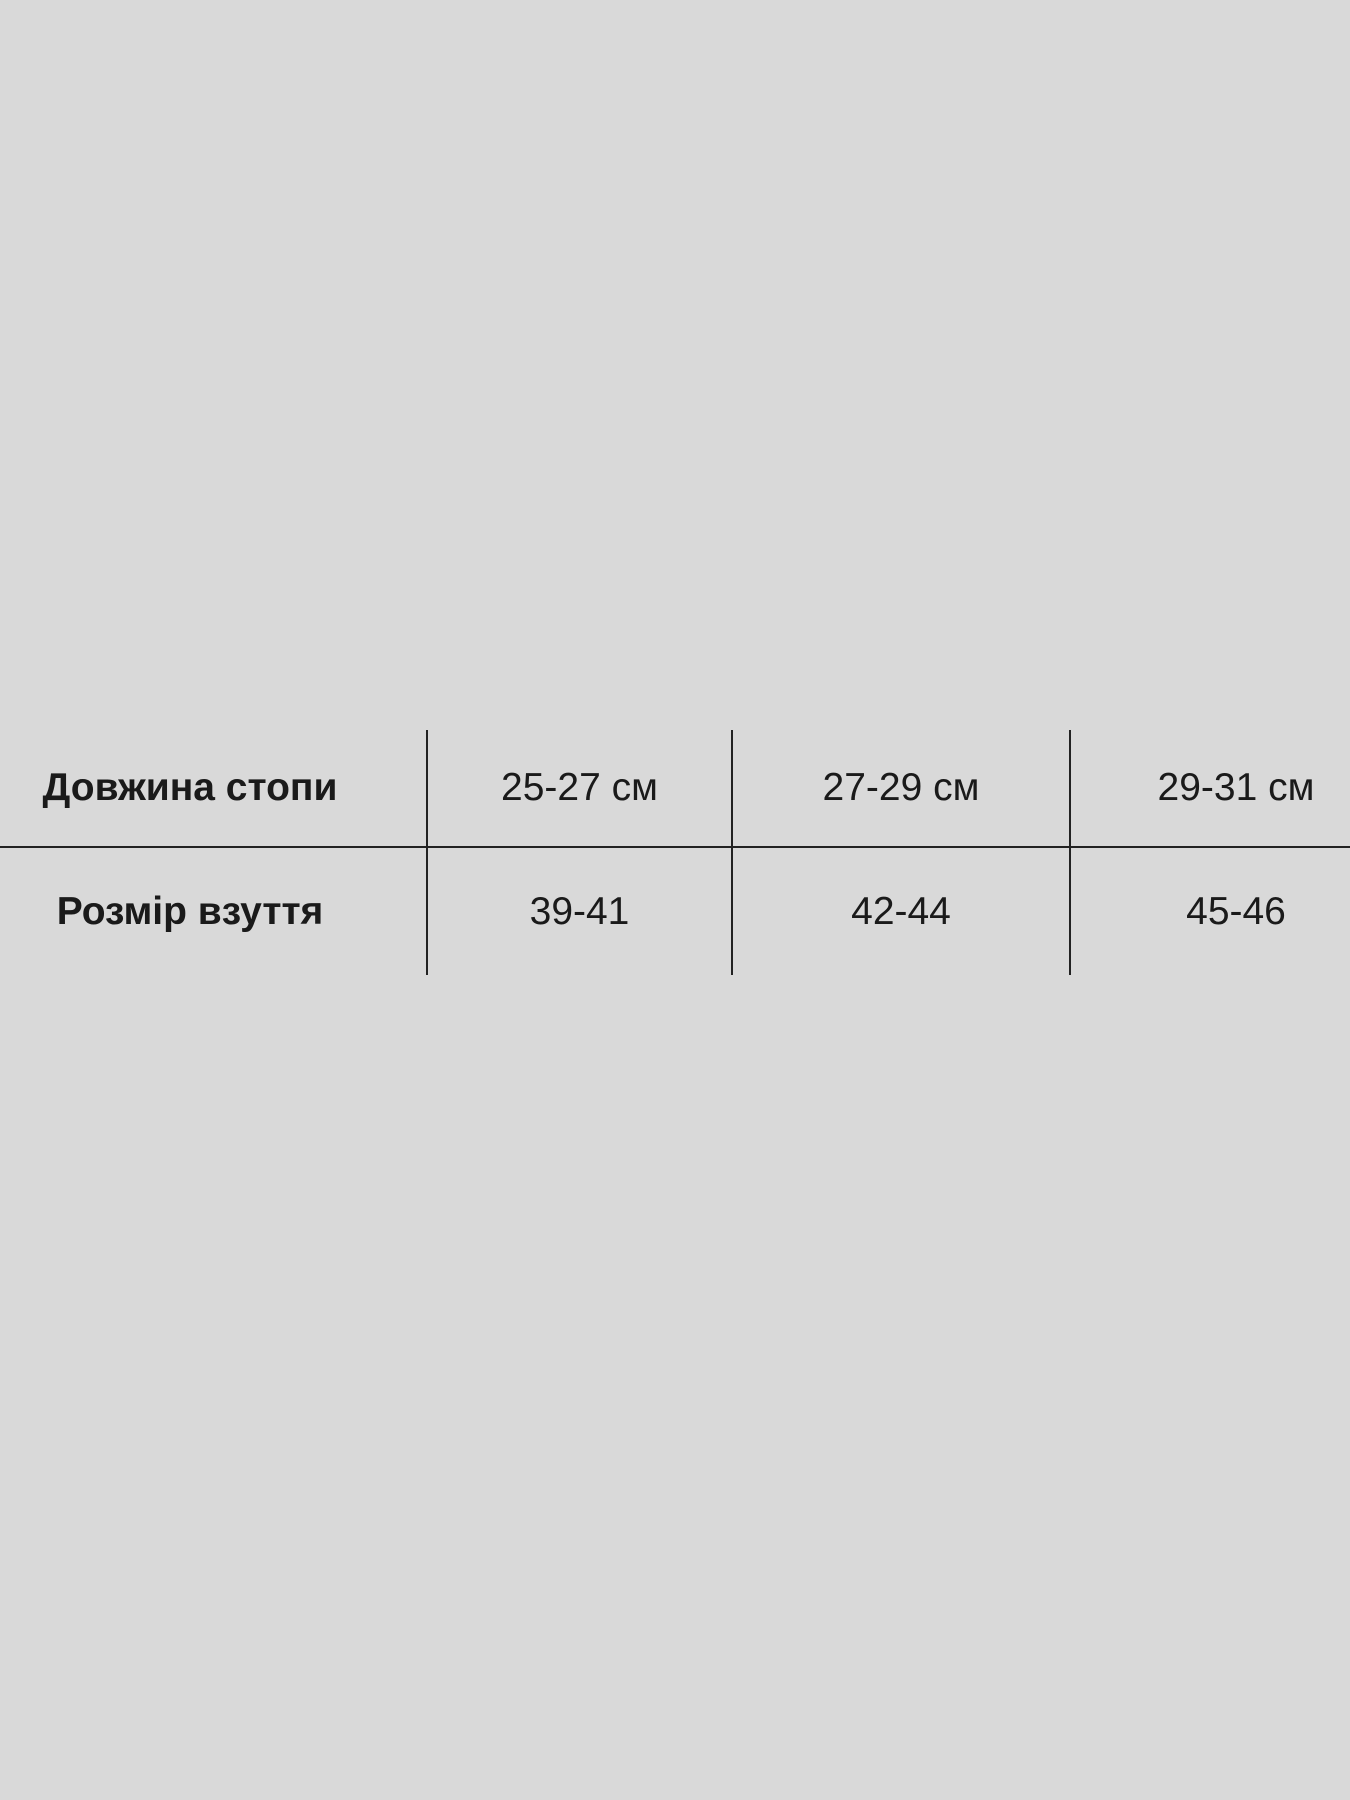 The image size is (1350, 1800). Describe the element at coordinates (579, 787) in the screenshot. I see `table-cell: 25-27 см` at that location.